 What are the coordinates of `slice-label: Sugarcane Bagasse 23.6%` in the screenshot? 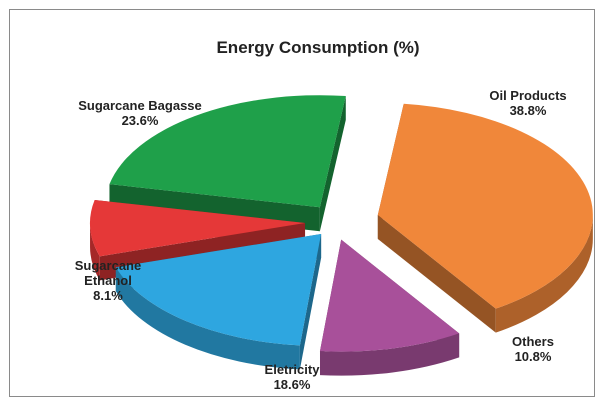 It's located at (140, 113).